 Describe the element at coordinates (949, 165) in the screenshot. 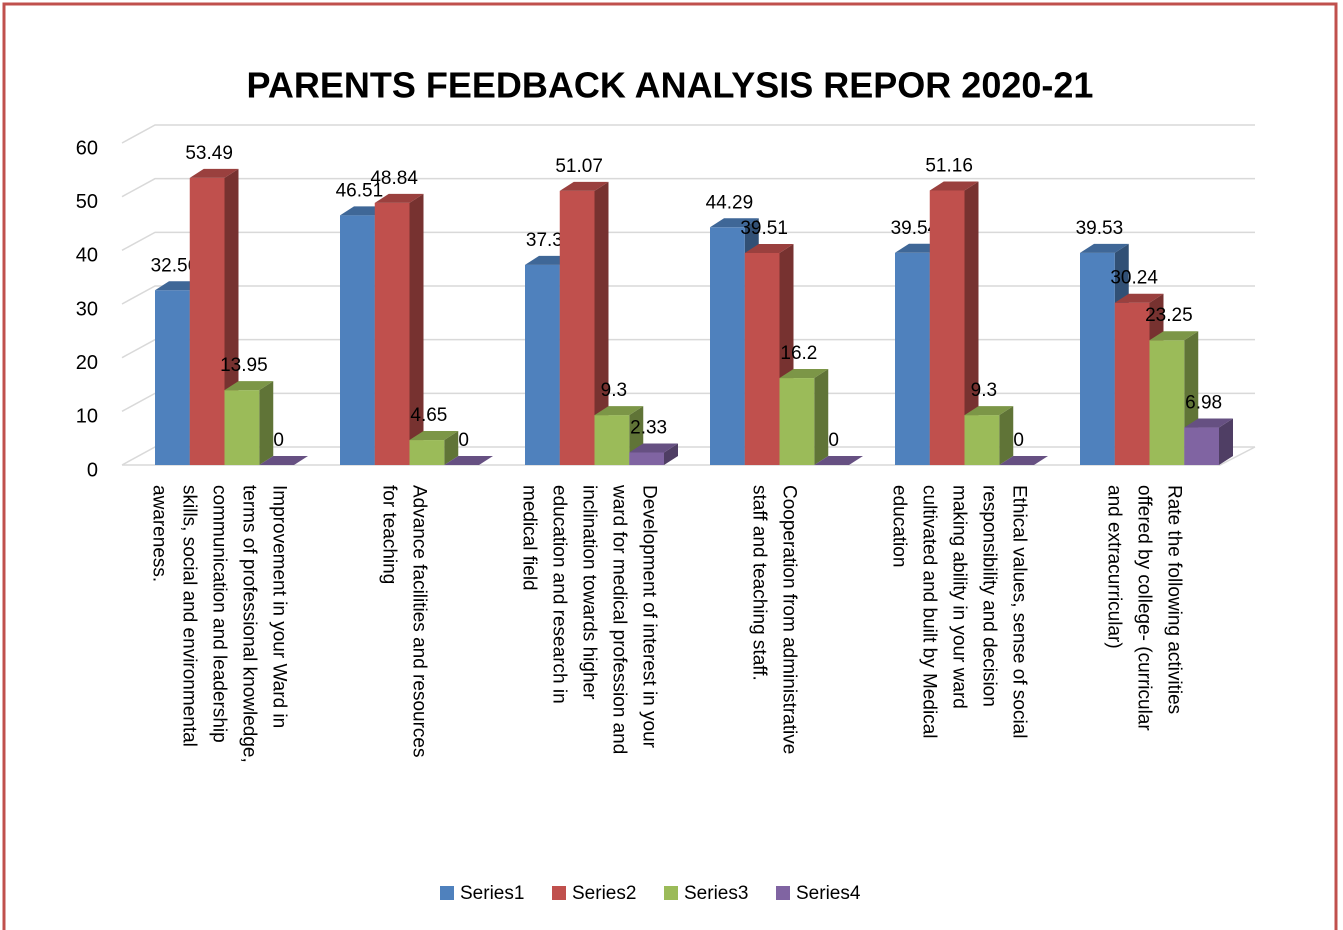

I see `value-label: 51.16` at that location.